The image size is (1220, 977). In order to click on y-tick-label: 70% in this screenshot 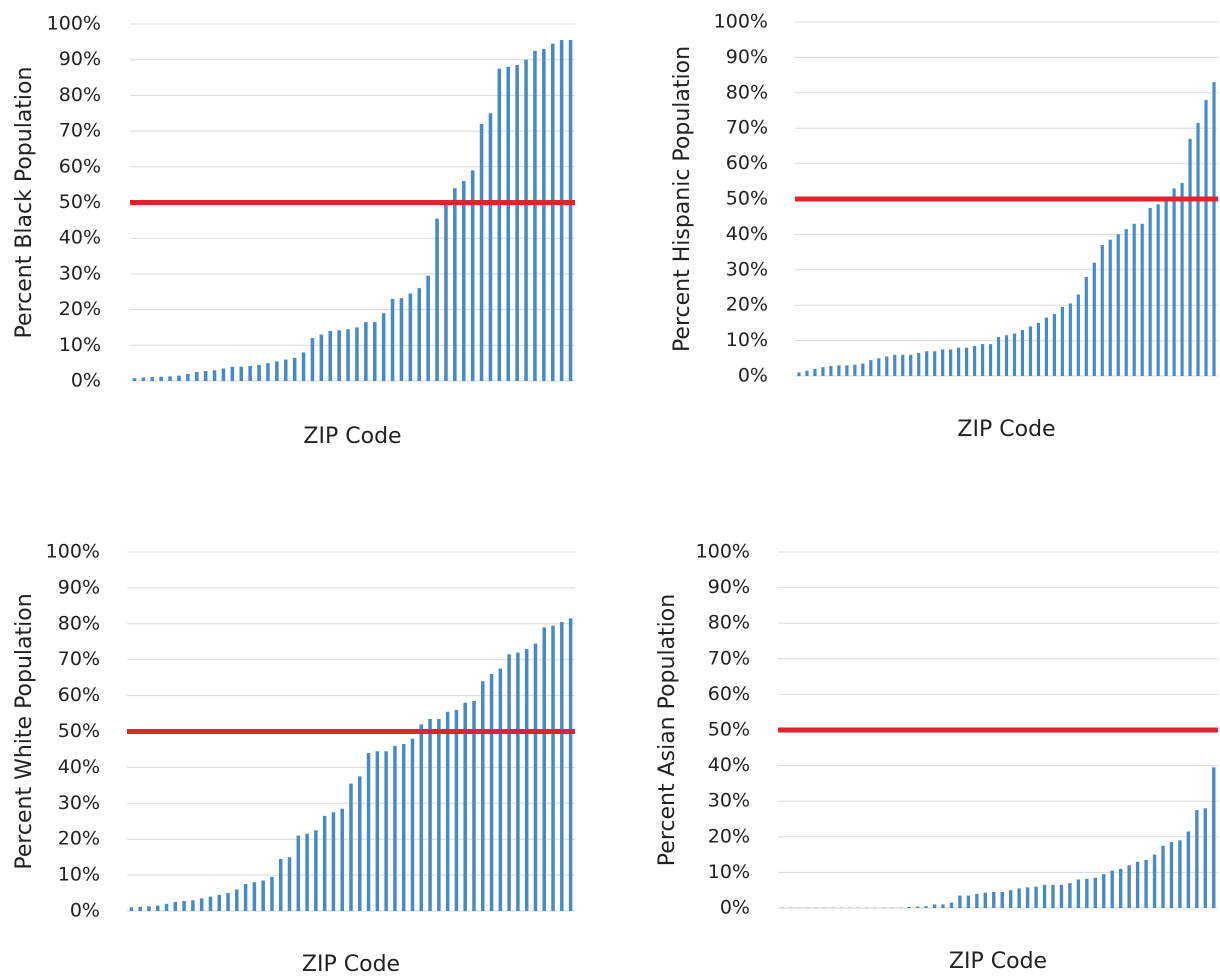, I will do `click(79, 659)`.